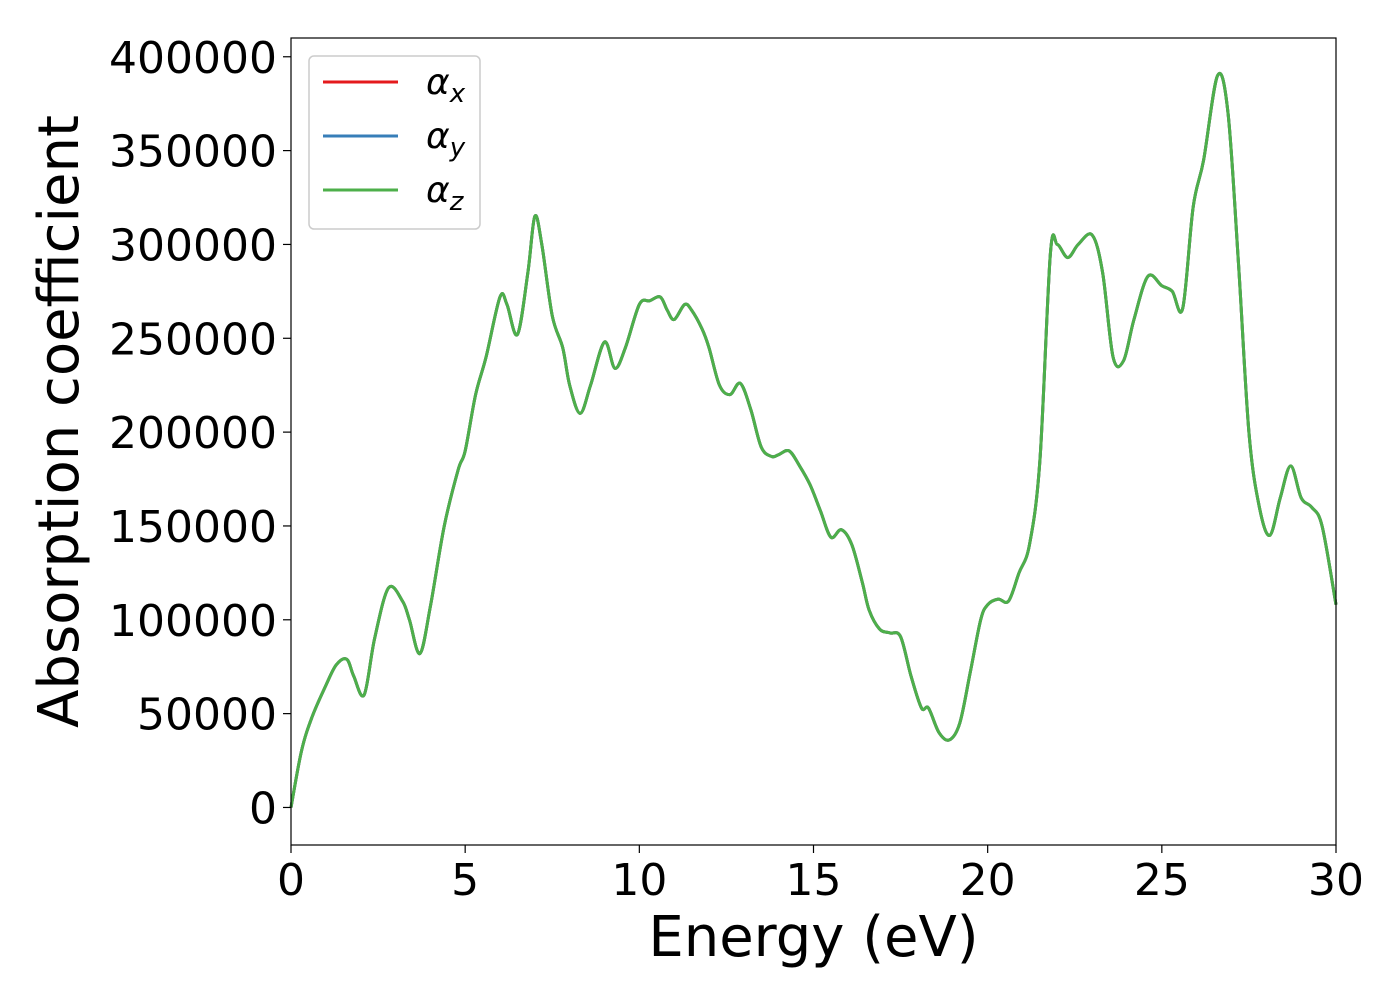 This screenshot has width=1400, height=1000. What do you see at coordinates (813, 937) in the screenshot?
I see `x-axis-label: Energy (eV)` at bounding box center [813, 937].